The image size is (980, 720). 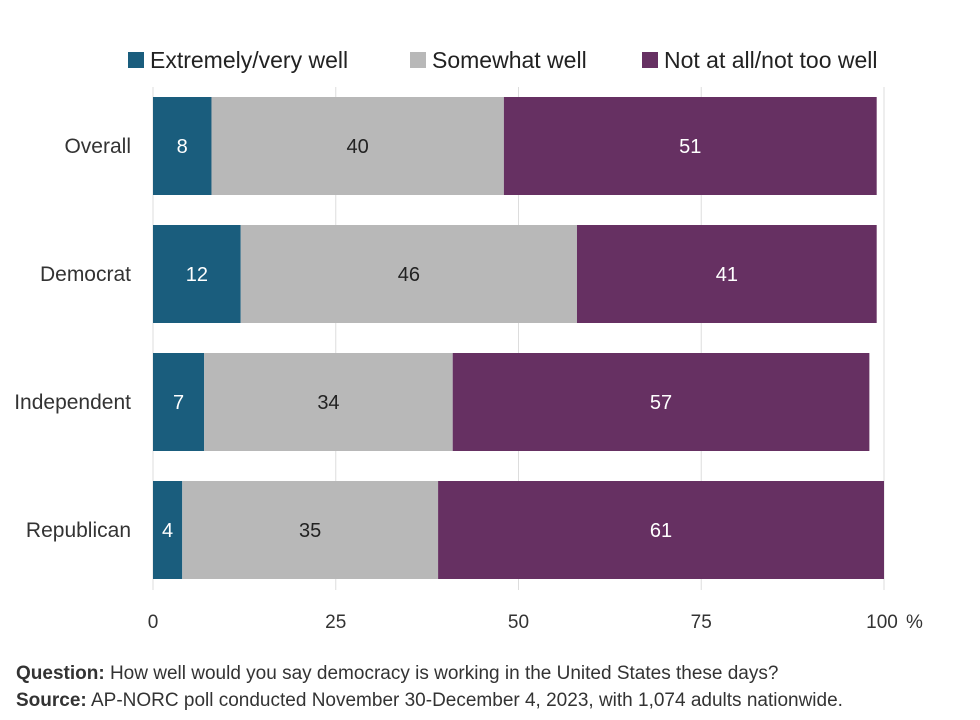 I want to click on x-tick-label: 75, so click(x=701, y=622).